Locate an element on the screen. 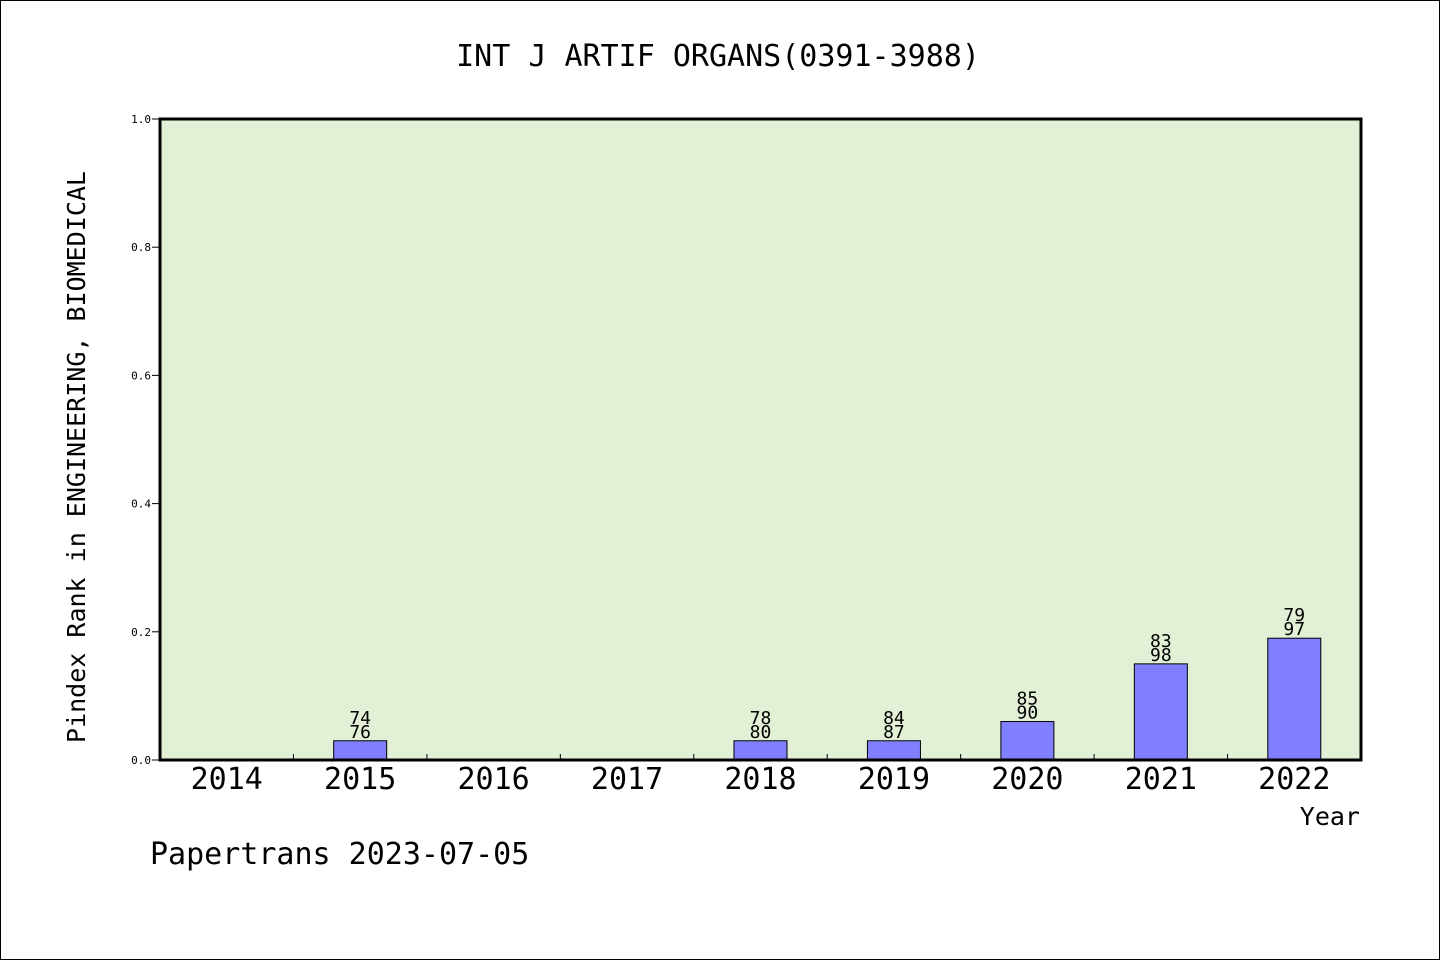 This screenshot has height=960, width=1440. rank-label: 84 is located at coordinates (894, 718).